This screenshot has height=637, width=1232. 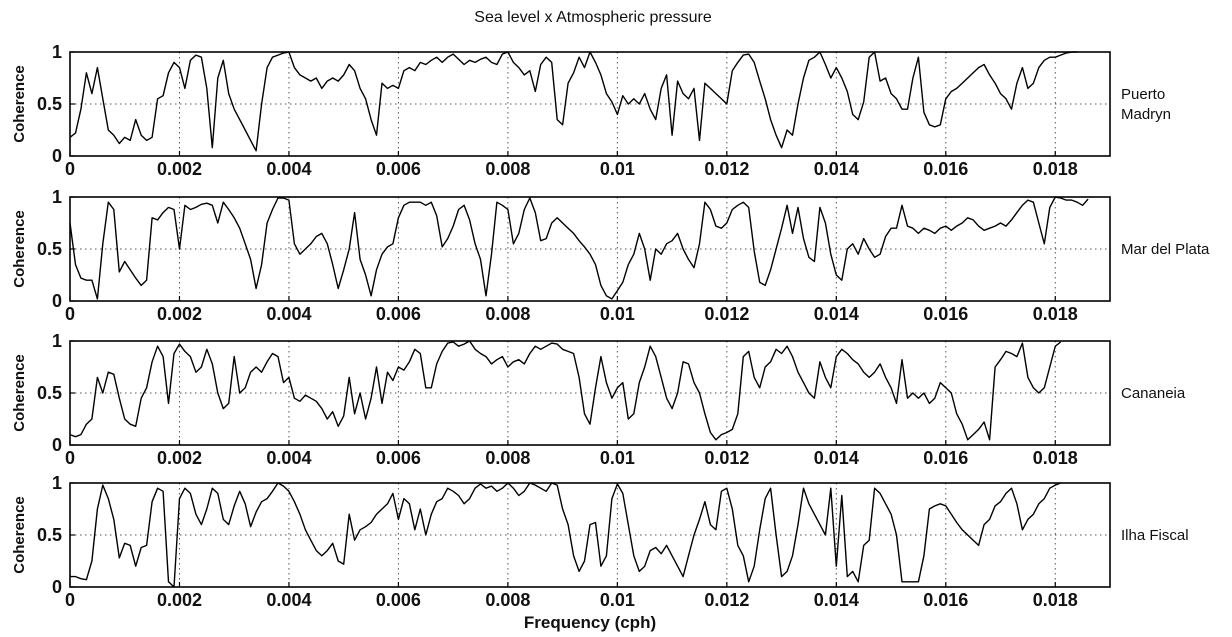 What do you see at coordinates (590, 622) in the screenshot?
I see `x-axis-label: Frequency (cph)` at bounding box center [590, 622].